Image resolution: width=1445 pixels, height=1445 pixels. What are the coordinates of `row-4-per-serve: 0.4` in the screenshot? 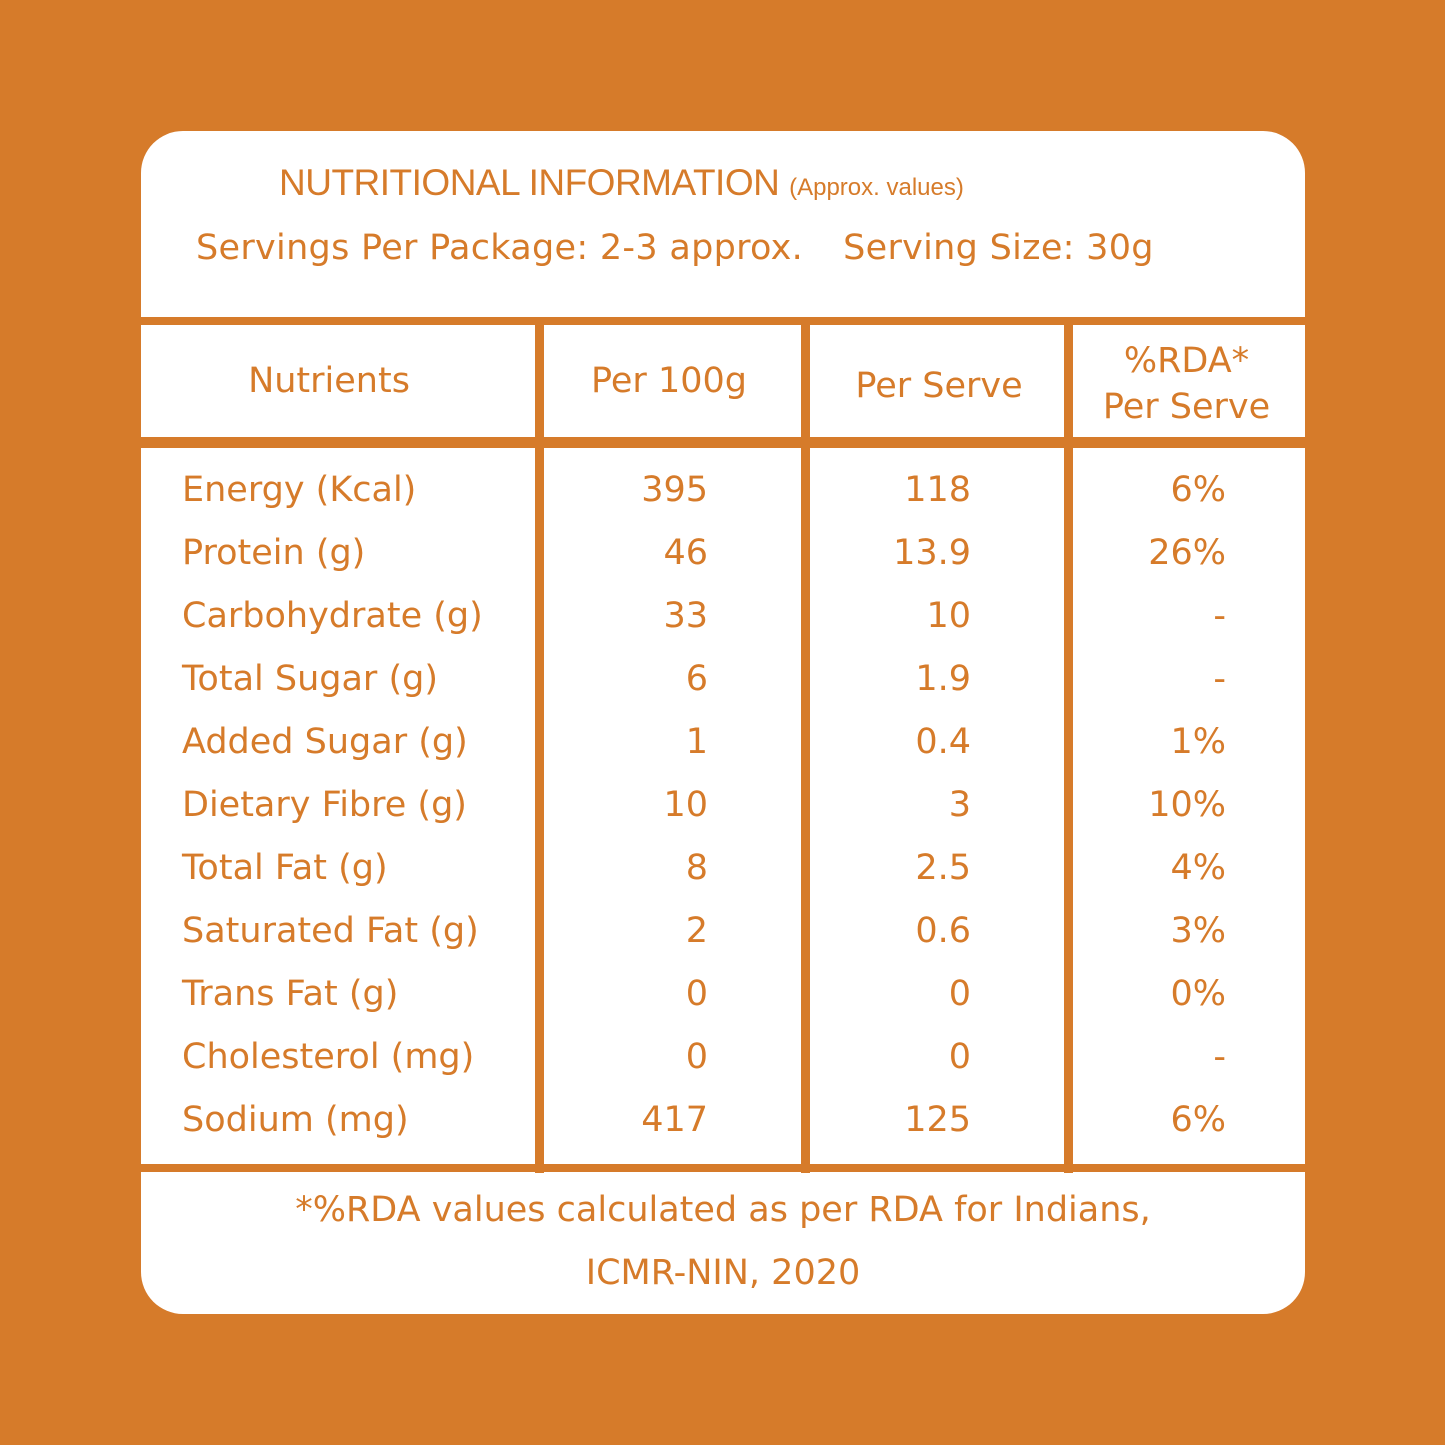 It's located at (943, 742).